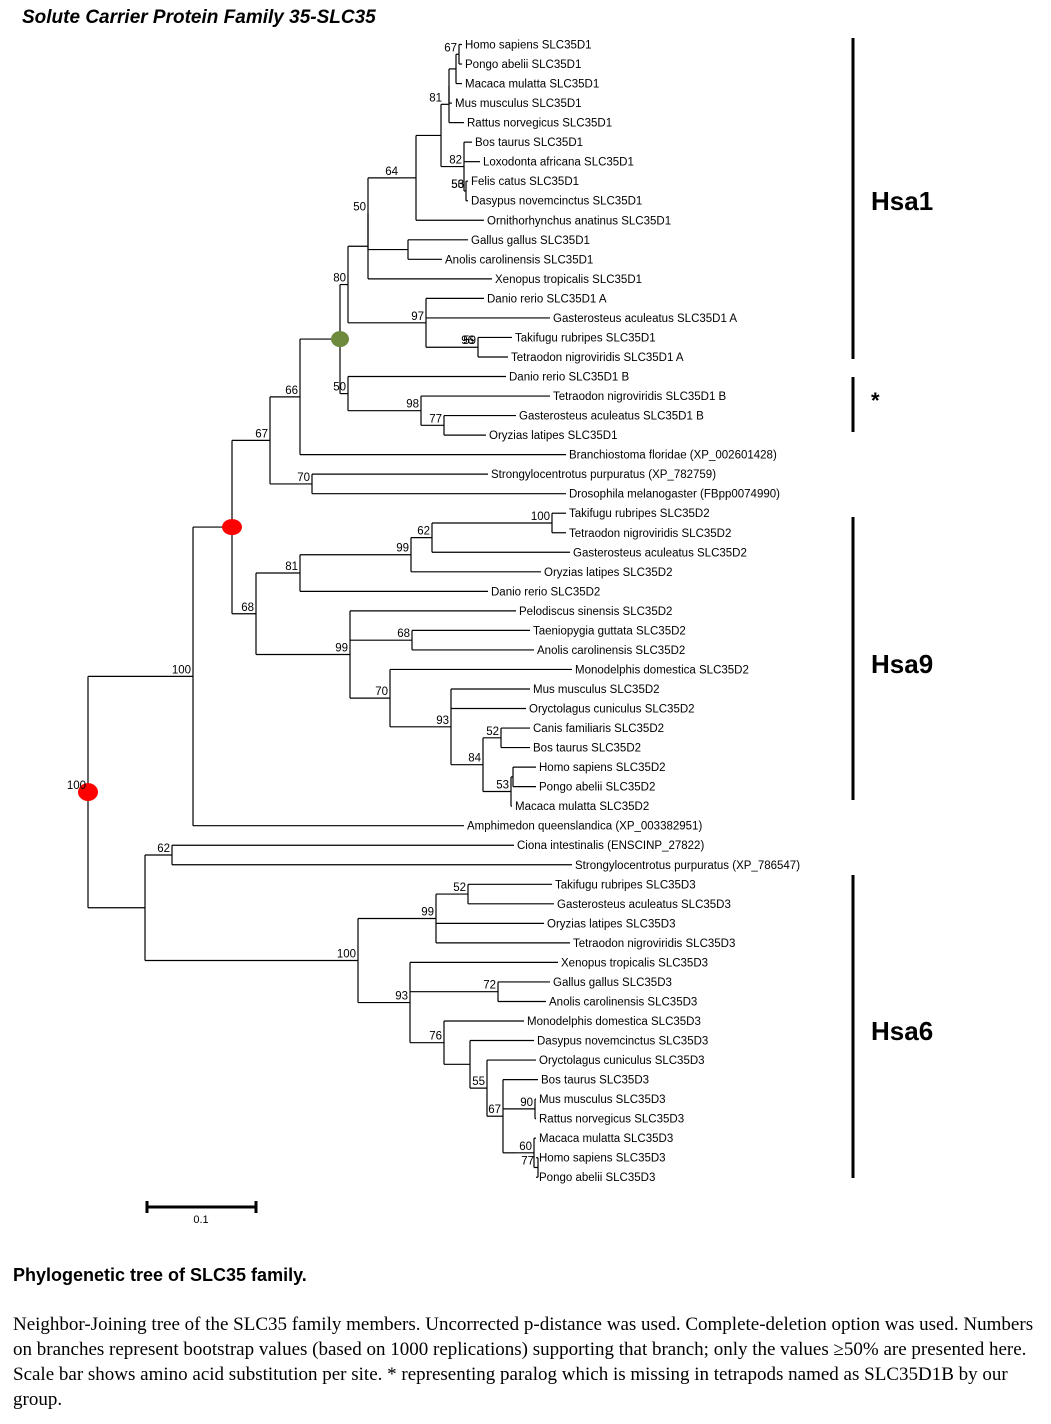  I want to click on leaf-label: Monodelphis domestica SLC35D2, so click(662, 670).